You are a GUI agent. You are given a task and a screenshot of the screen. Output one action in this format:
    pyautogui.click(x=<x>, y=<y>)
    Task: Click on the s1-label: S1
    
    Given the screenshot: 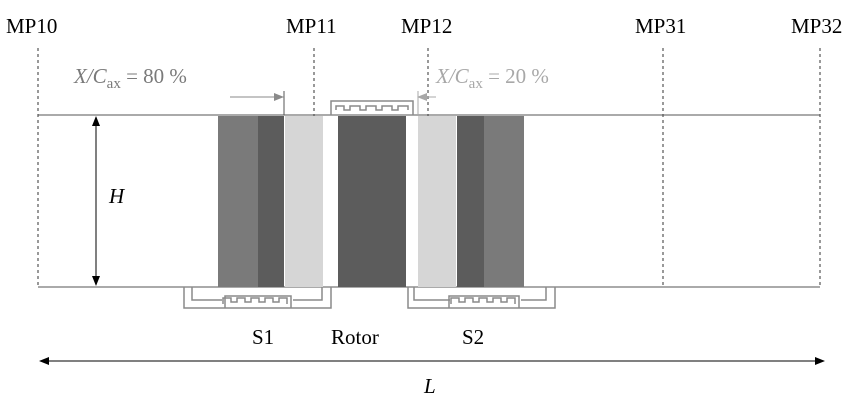 What is the action you would take?
    pyautogui.click(x=263, y=337)
    